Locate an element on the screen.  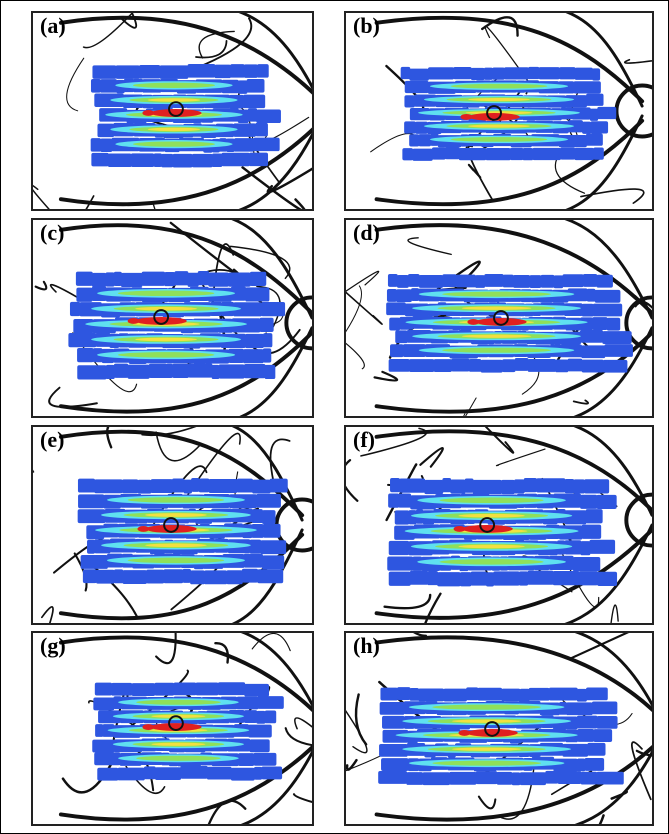
panel-c: (c) is located at coordinates (172, 318).